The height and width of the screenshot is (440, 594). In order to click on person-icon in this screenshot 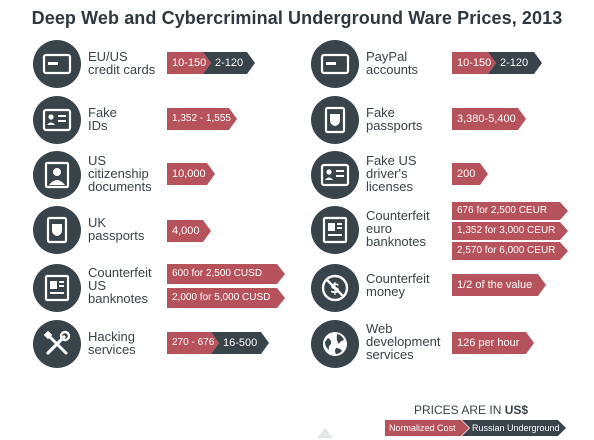, I will do `click(57, 175)`.